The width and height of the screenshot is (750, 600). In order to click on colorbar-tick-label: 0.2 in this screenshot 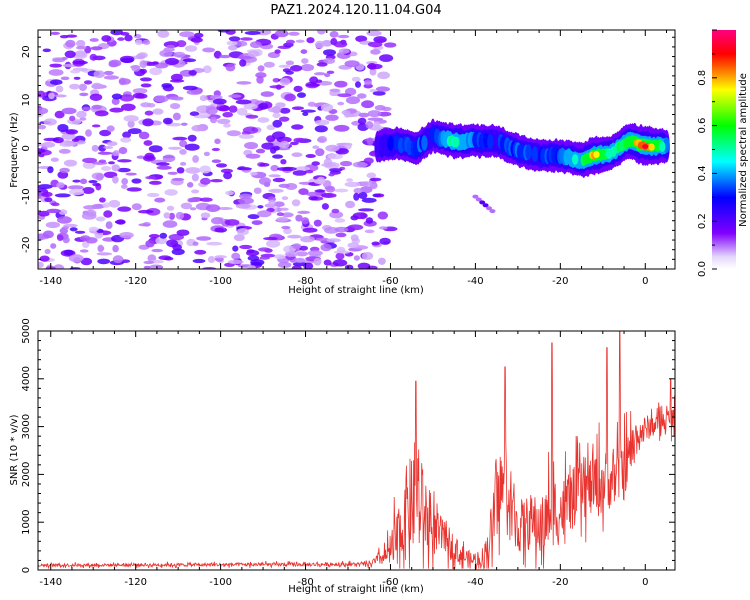, I will do `click(702, 221)`.